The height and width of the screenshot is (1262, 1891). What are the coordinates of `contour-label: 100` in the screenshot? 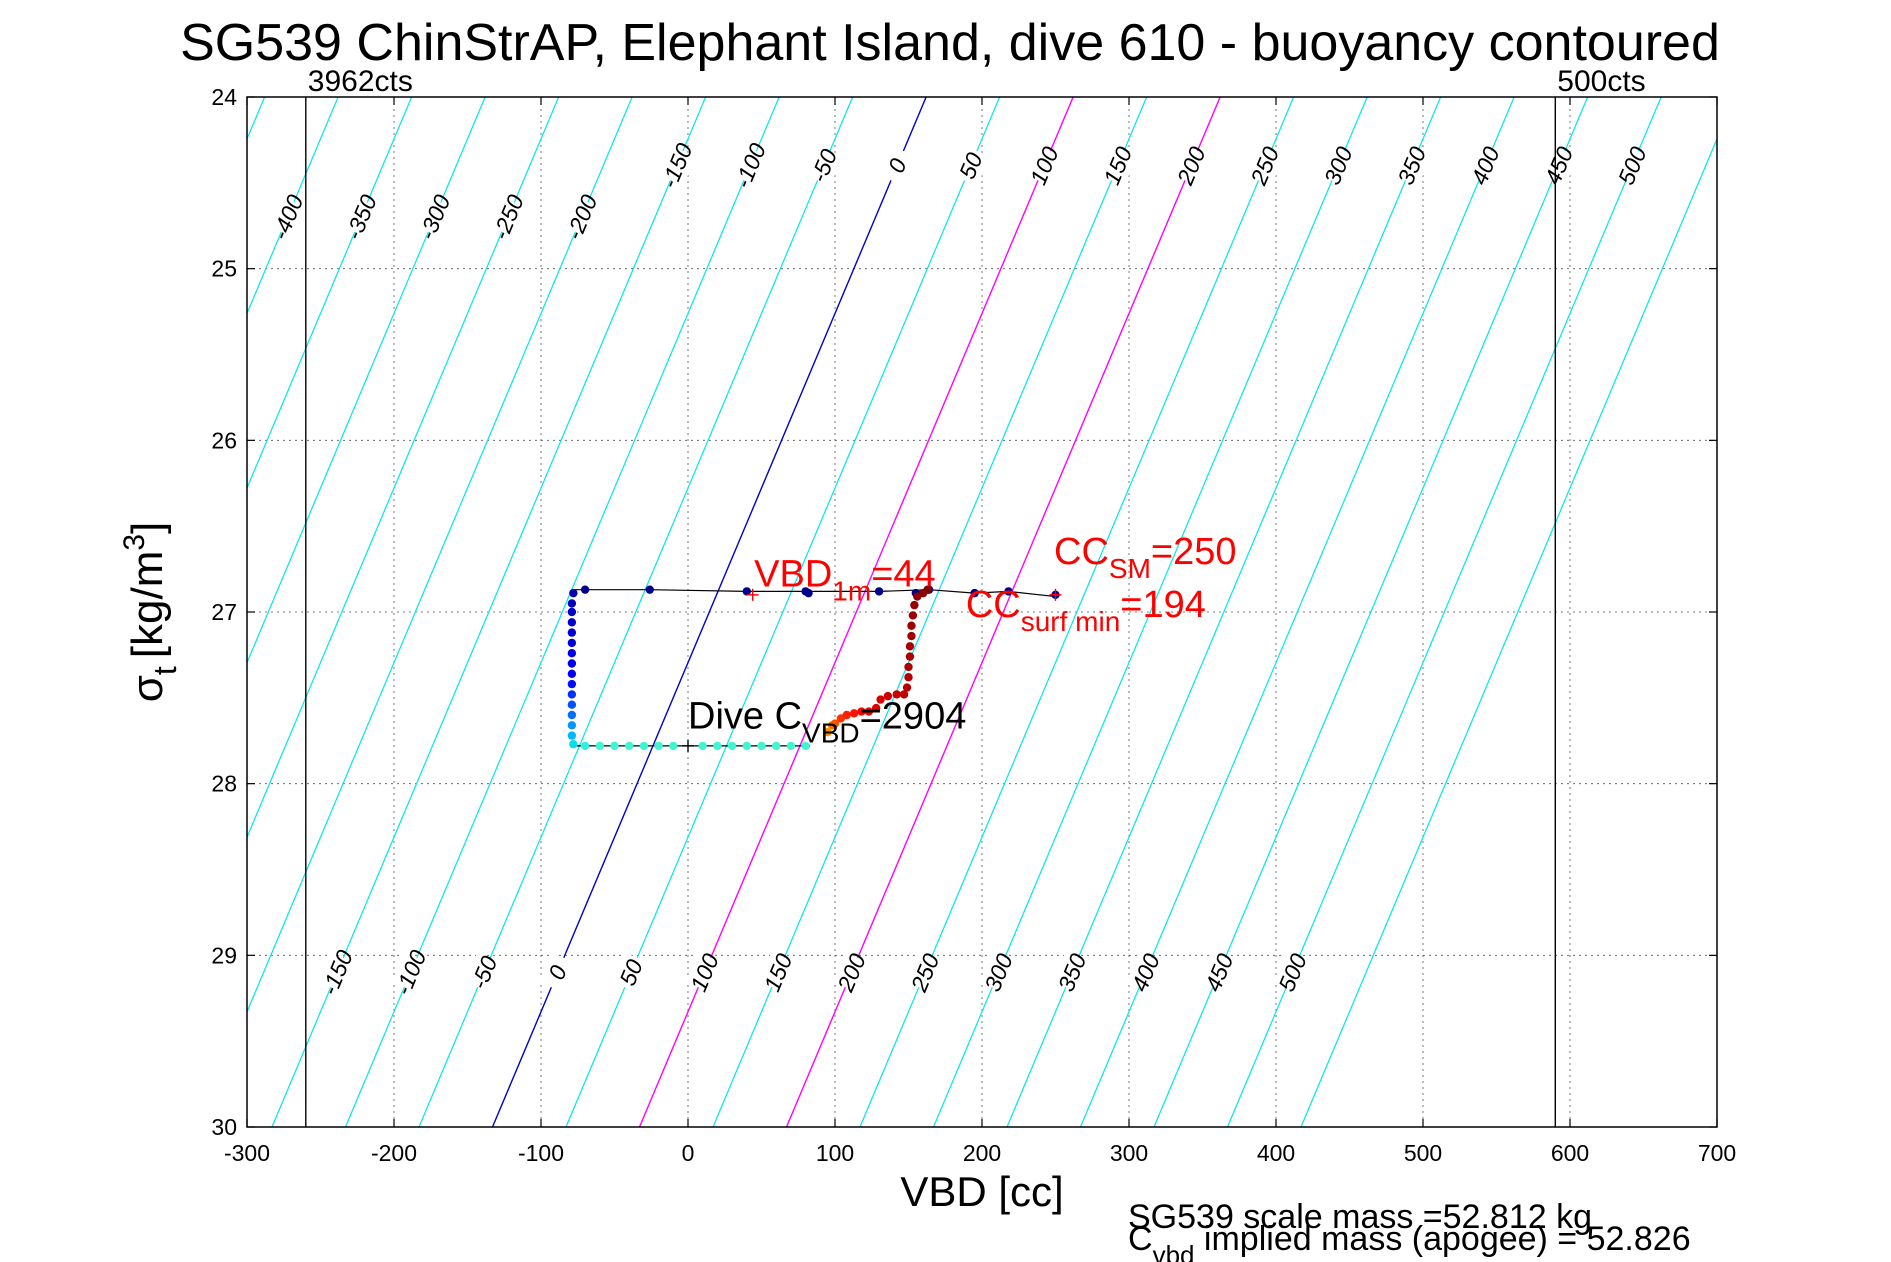 It's located at (1044, 166).